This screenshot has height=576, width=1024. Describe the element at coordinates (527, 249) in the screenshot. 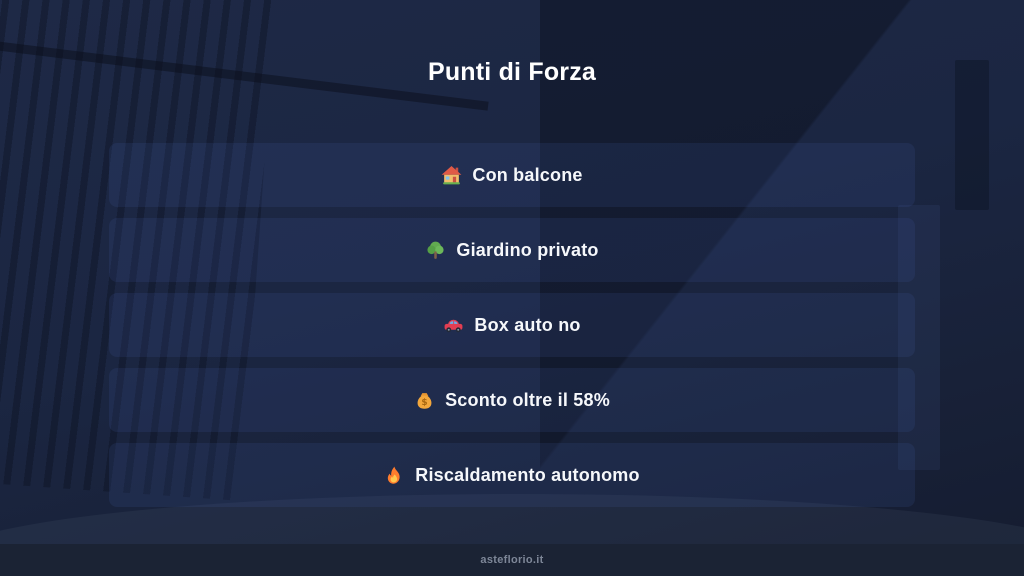

I see `feature-label: Giardino privato` at that location.